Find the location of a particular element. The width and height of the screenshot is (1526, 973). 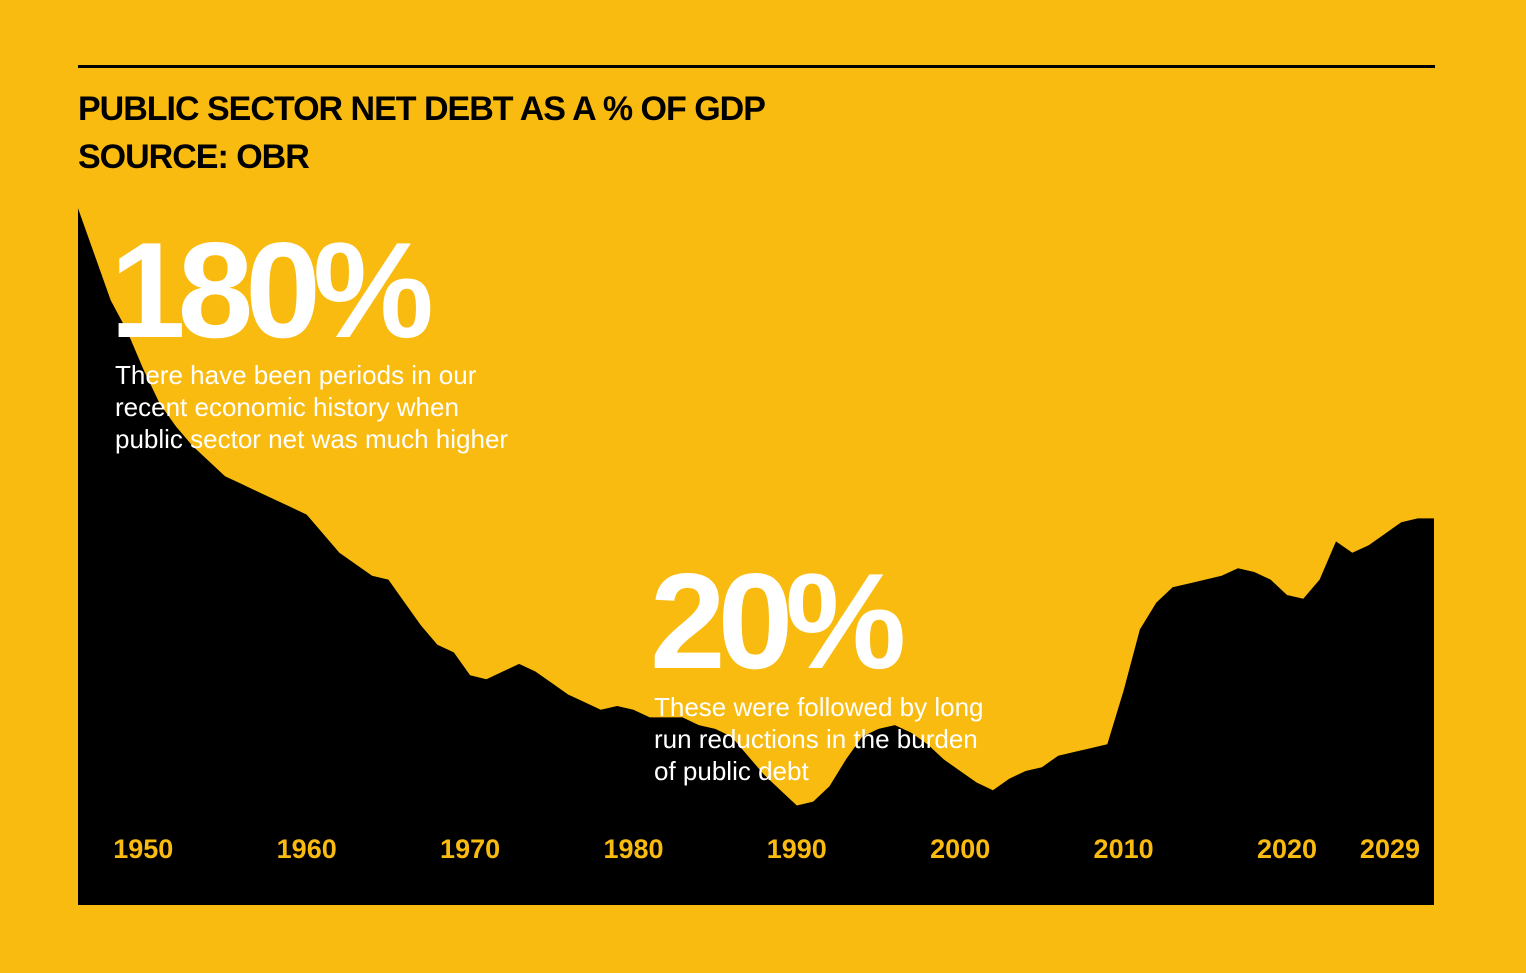

x-tick-label: 1970 is located at coordinates (470, 849).